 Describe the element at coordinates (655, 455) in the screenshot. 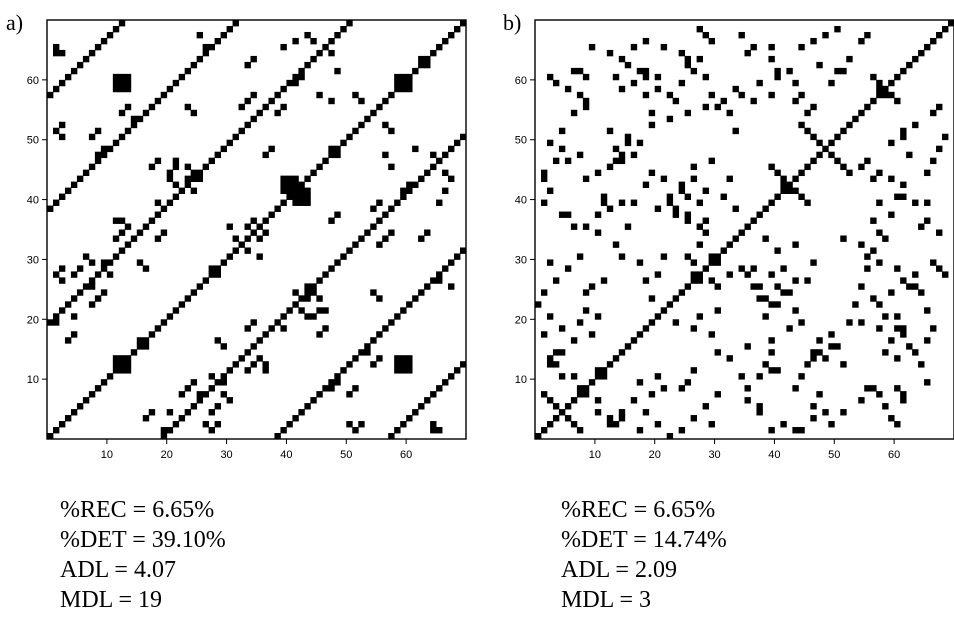

I see `x-tick-label: 20` at that location.